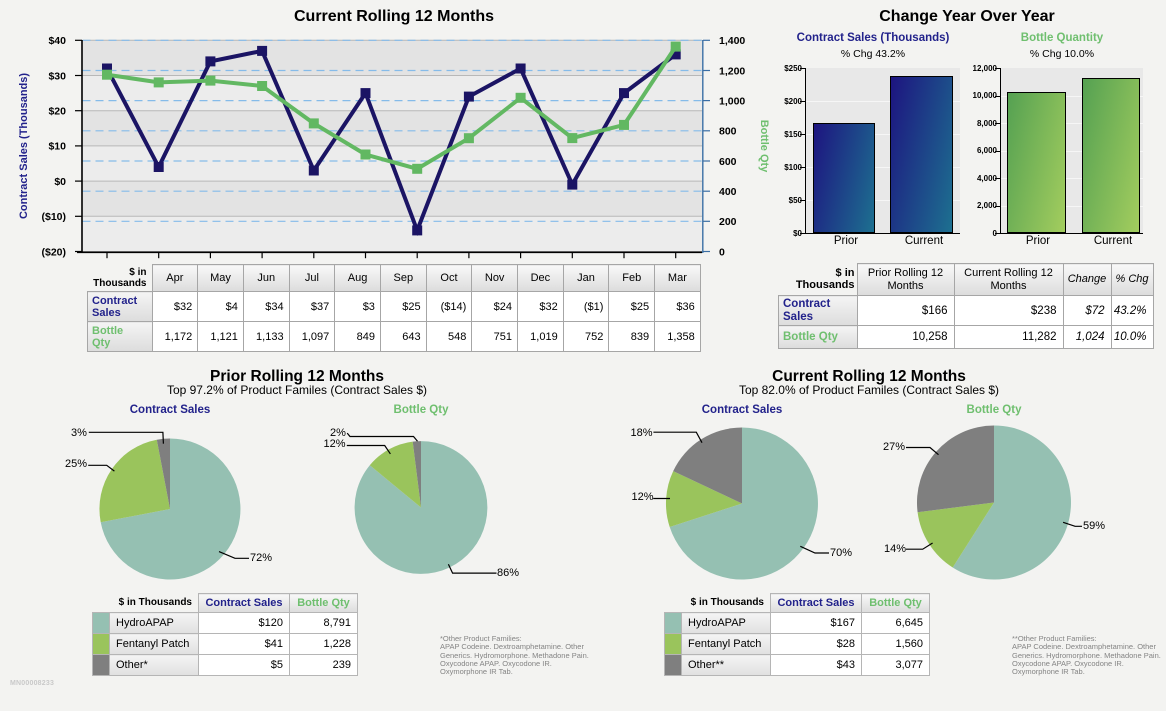 This screenshot has height=711, width=1166. Describe the element at coordinates (60, 182) in the screenshot. I see `svg-text: $0` at that location.